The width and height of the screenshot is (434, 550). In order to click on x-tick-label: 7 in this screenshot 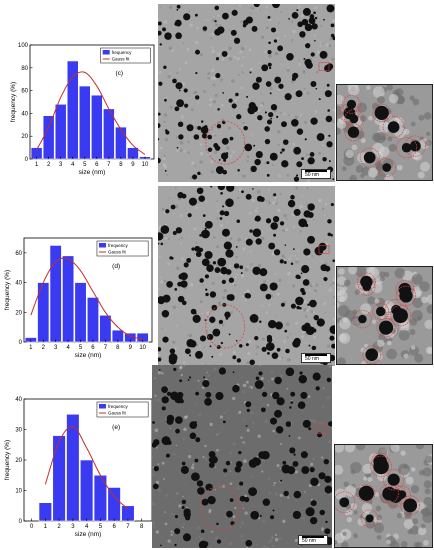, I will do `click(109, 165)`.